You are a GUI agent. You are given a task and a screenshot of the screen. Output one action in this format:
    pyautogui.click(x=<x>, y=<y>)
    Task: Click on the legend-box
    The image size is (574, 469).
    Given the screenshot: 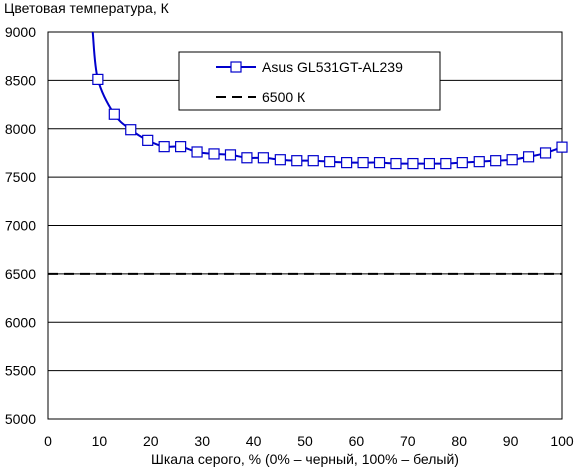 What is the action you would take?
    pyautogui.click(x=309, y=81)
    